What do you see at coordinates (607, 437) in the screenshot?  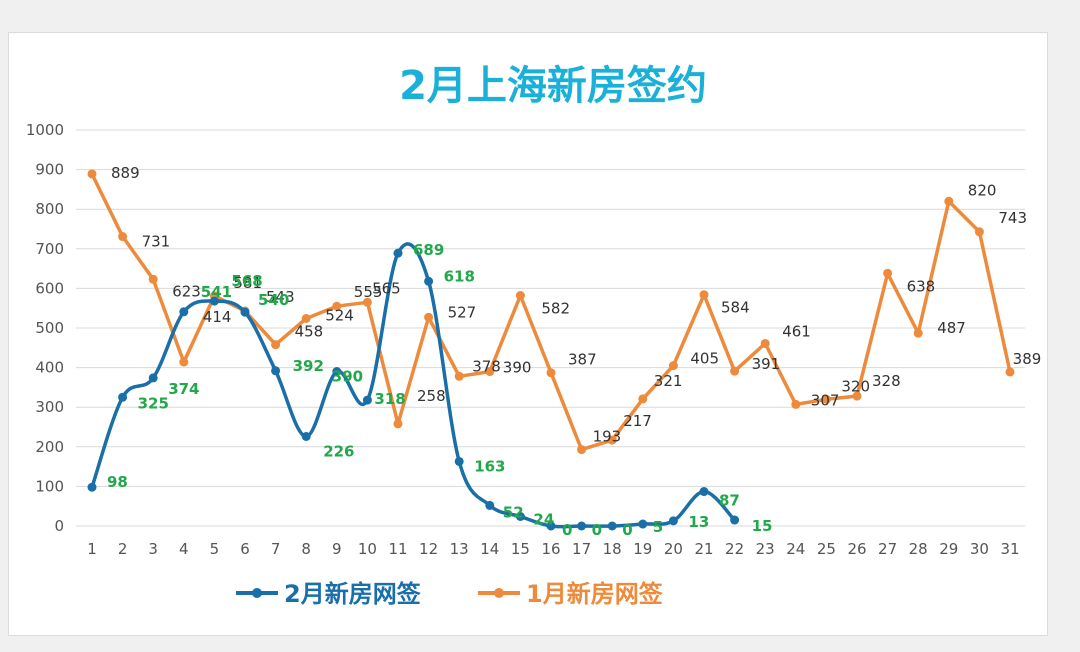 I see `data-label-jan: 193` at bounding box center [607, 437].